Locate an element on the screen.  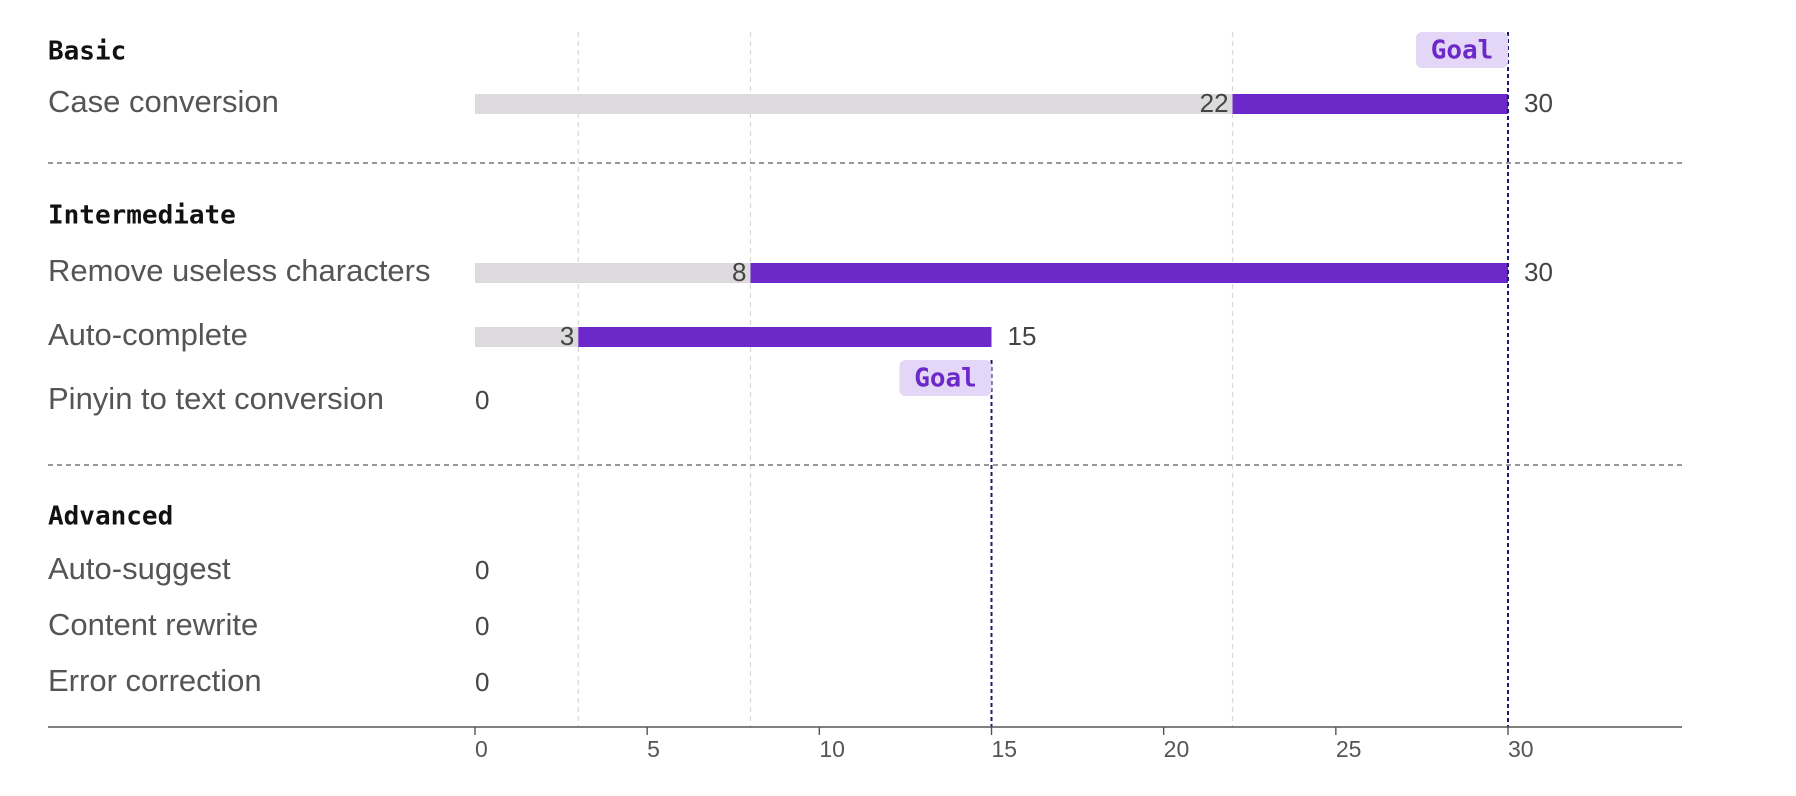
axis-layer: 0 5 10 15 20 25 30 is located at coordinates (865, 744).